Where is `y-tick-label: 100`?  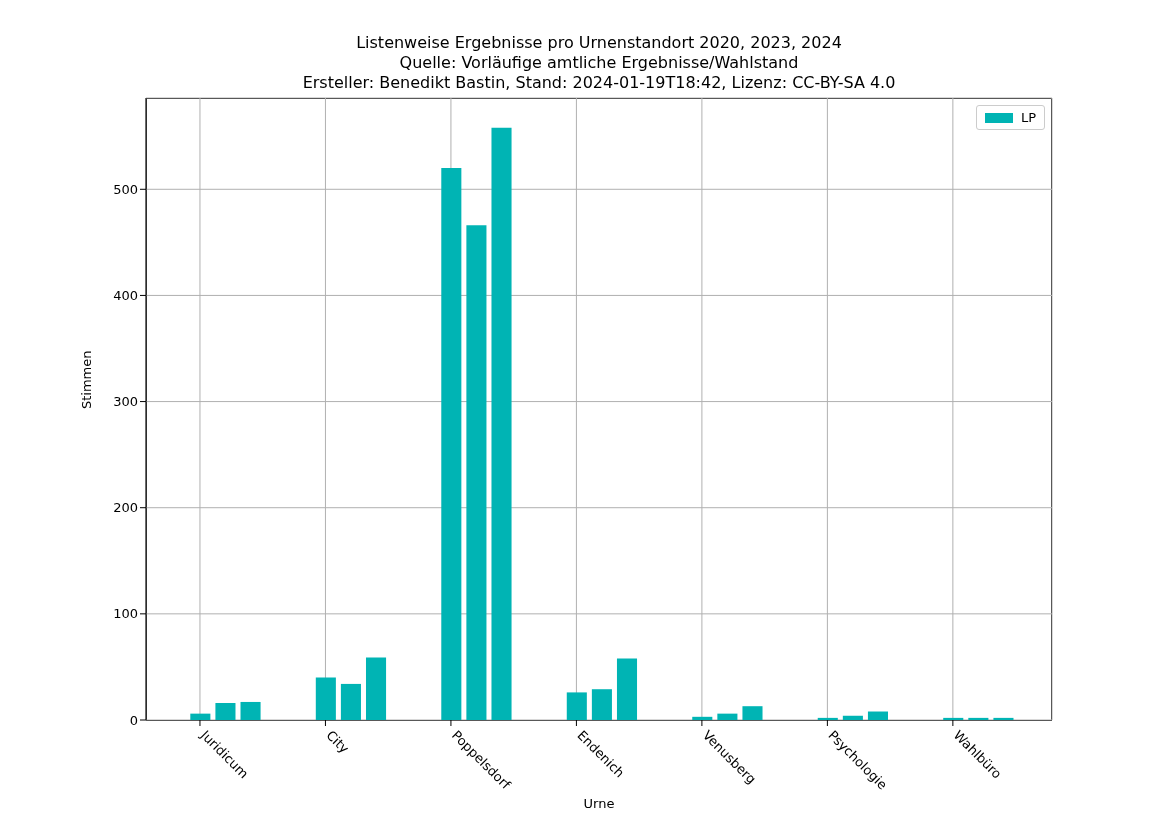
y-tick-label: 100 is located at coordinates (125, 614).